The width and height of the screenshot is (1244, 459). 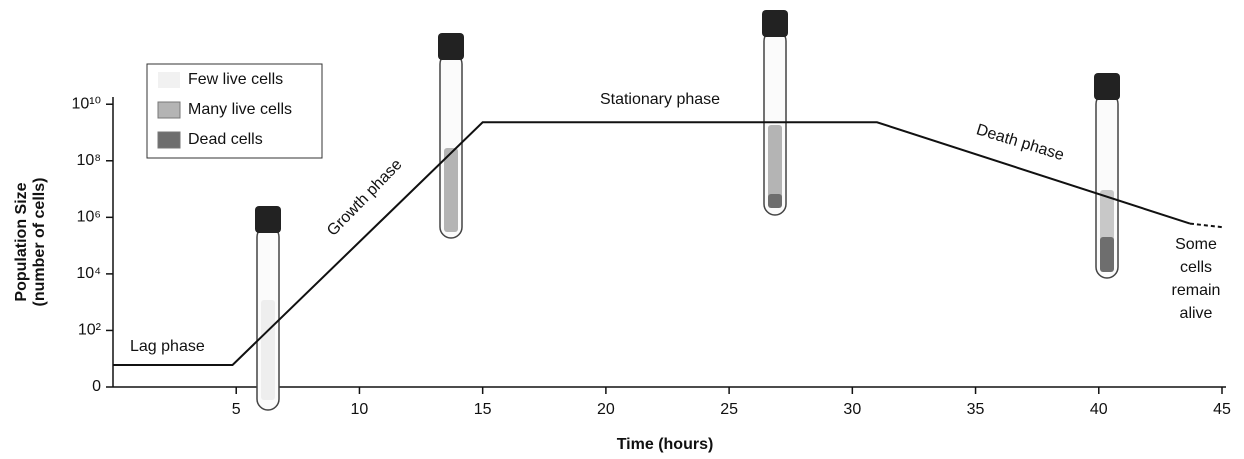 What do you see at coordinates (1196, 290) in the screenshot?
I see `note-label: remain` at bounding box center [1196, 290].